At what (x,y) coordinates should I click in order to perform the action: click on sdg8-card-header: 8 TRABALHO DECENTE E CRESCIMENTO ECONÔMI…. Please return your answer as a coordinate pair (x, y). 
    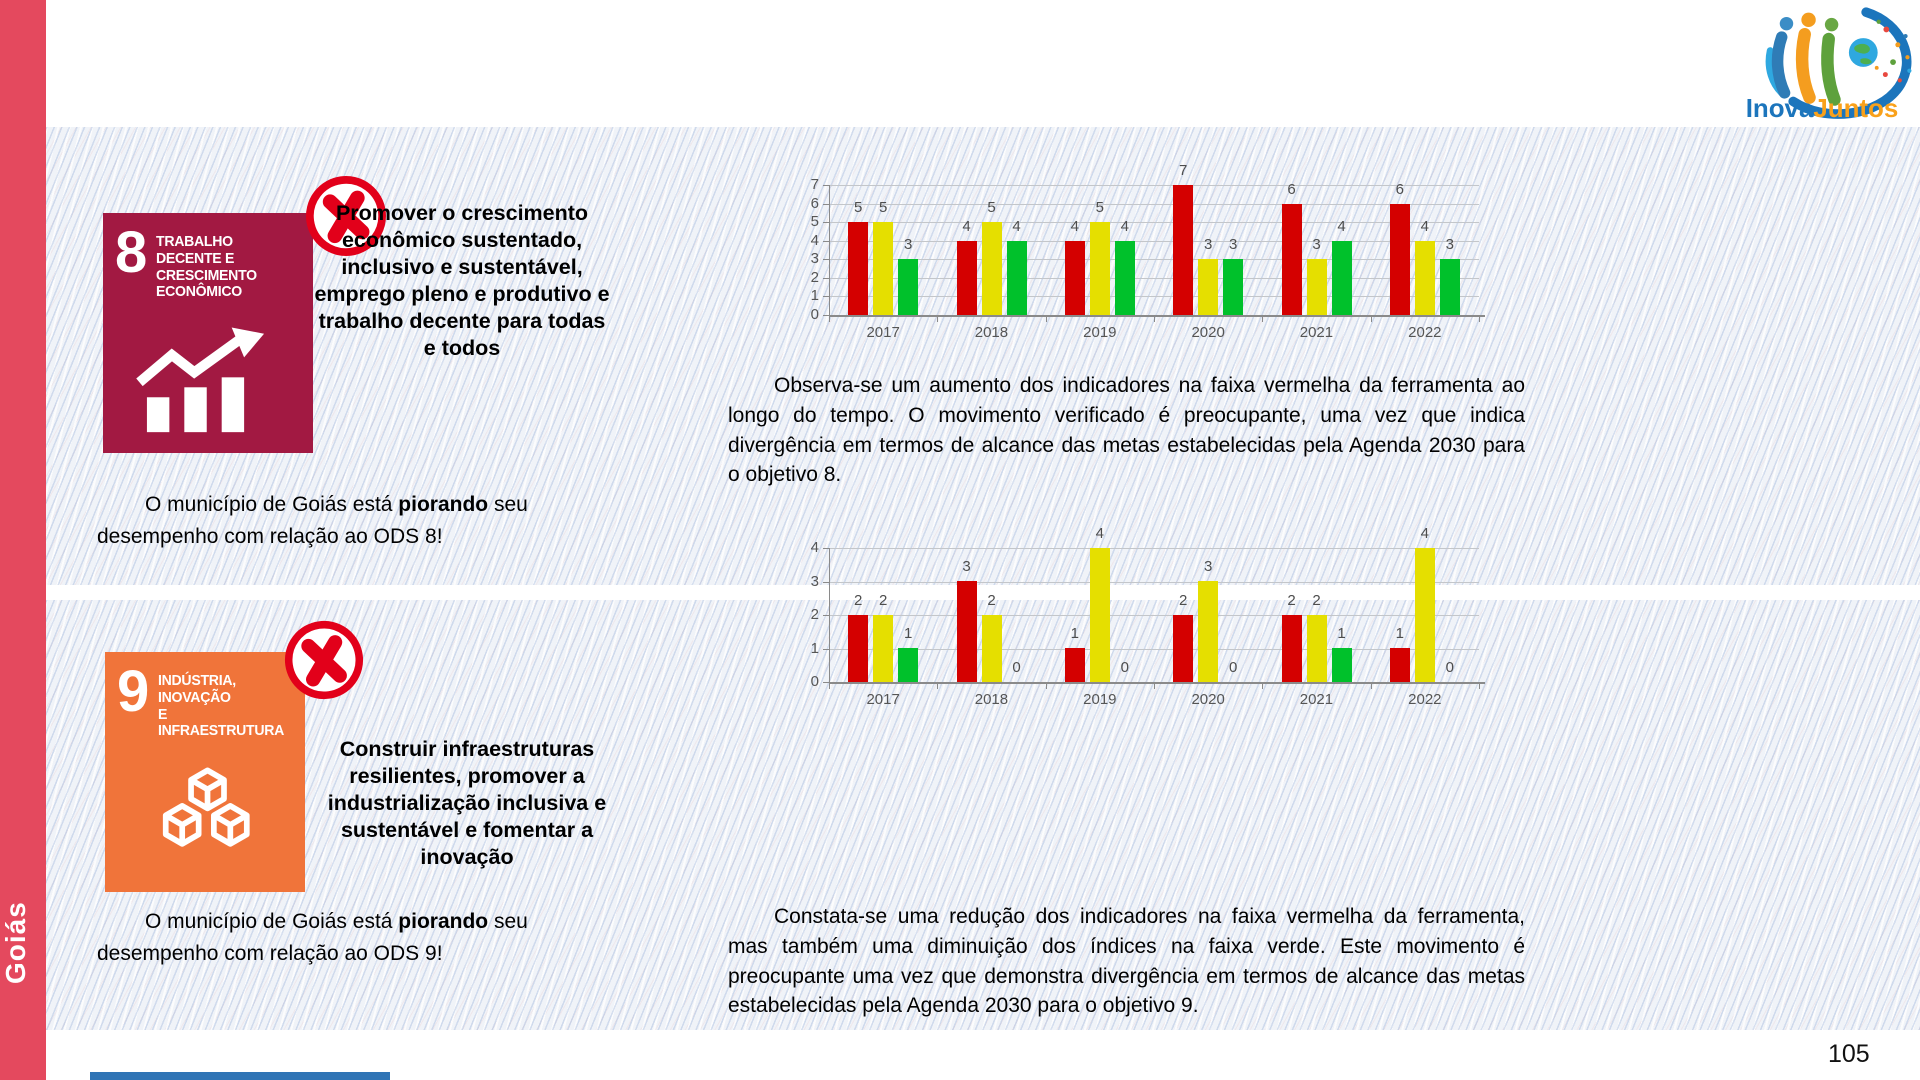
    Looking at the image, I should click on (208, 257).